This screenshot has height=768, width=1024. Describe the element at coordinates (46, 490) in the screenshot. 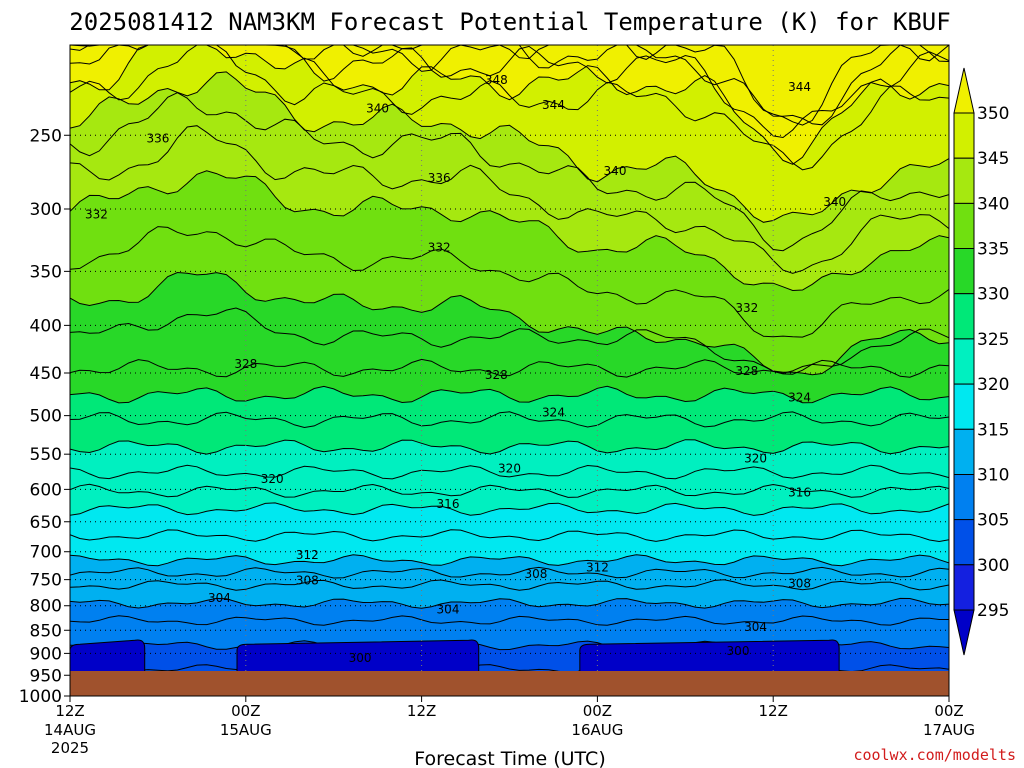

I see `y-tick-label: 600` at that location.